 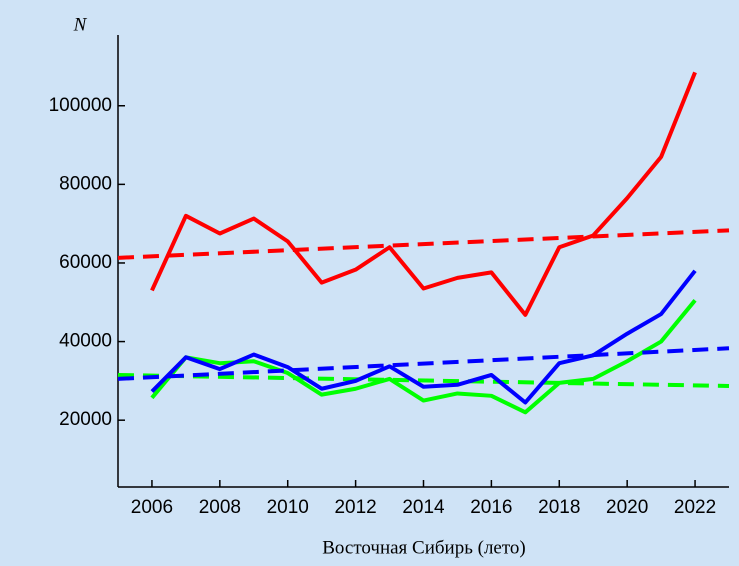 I want to click on x-tick-label: 2014, so click(x=423, y=507).